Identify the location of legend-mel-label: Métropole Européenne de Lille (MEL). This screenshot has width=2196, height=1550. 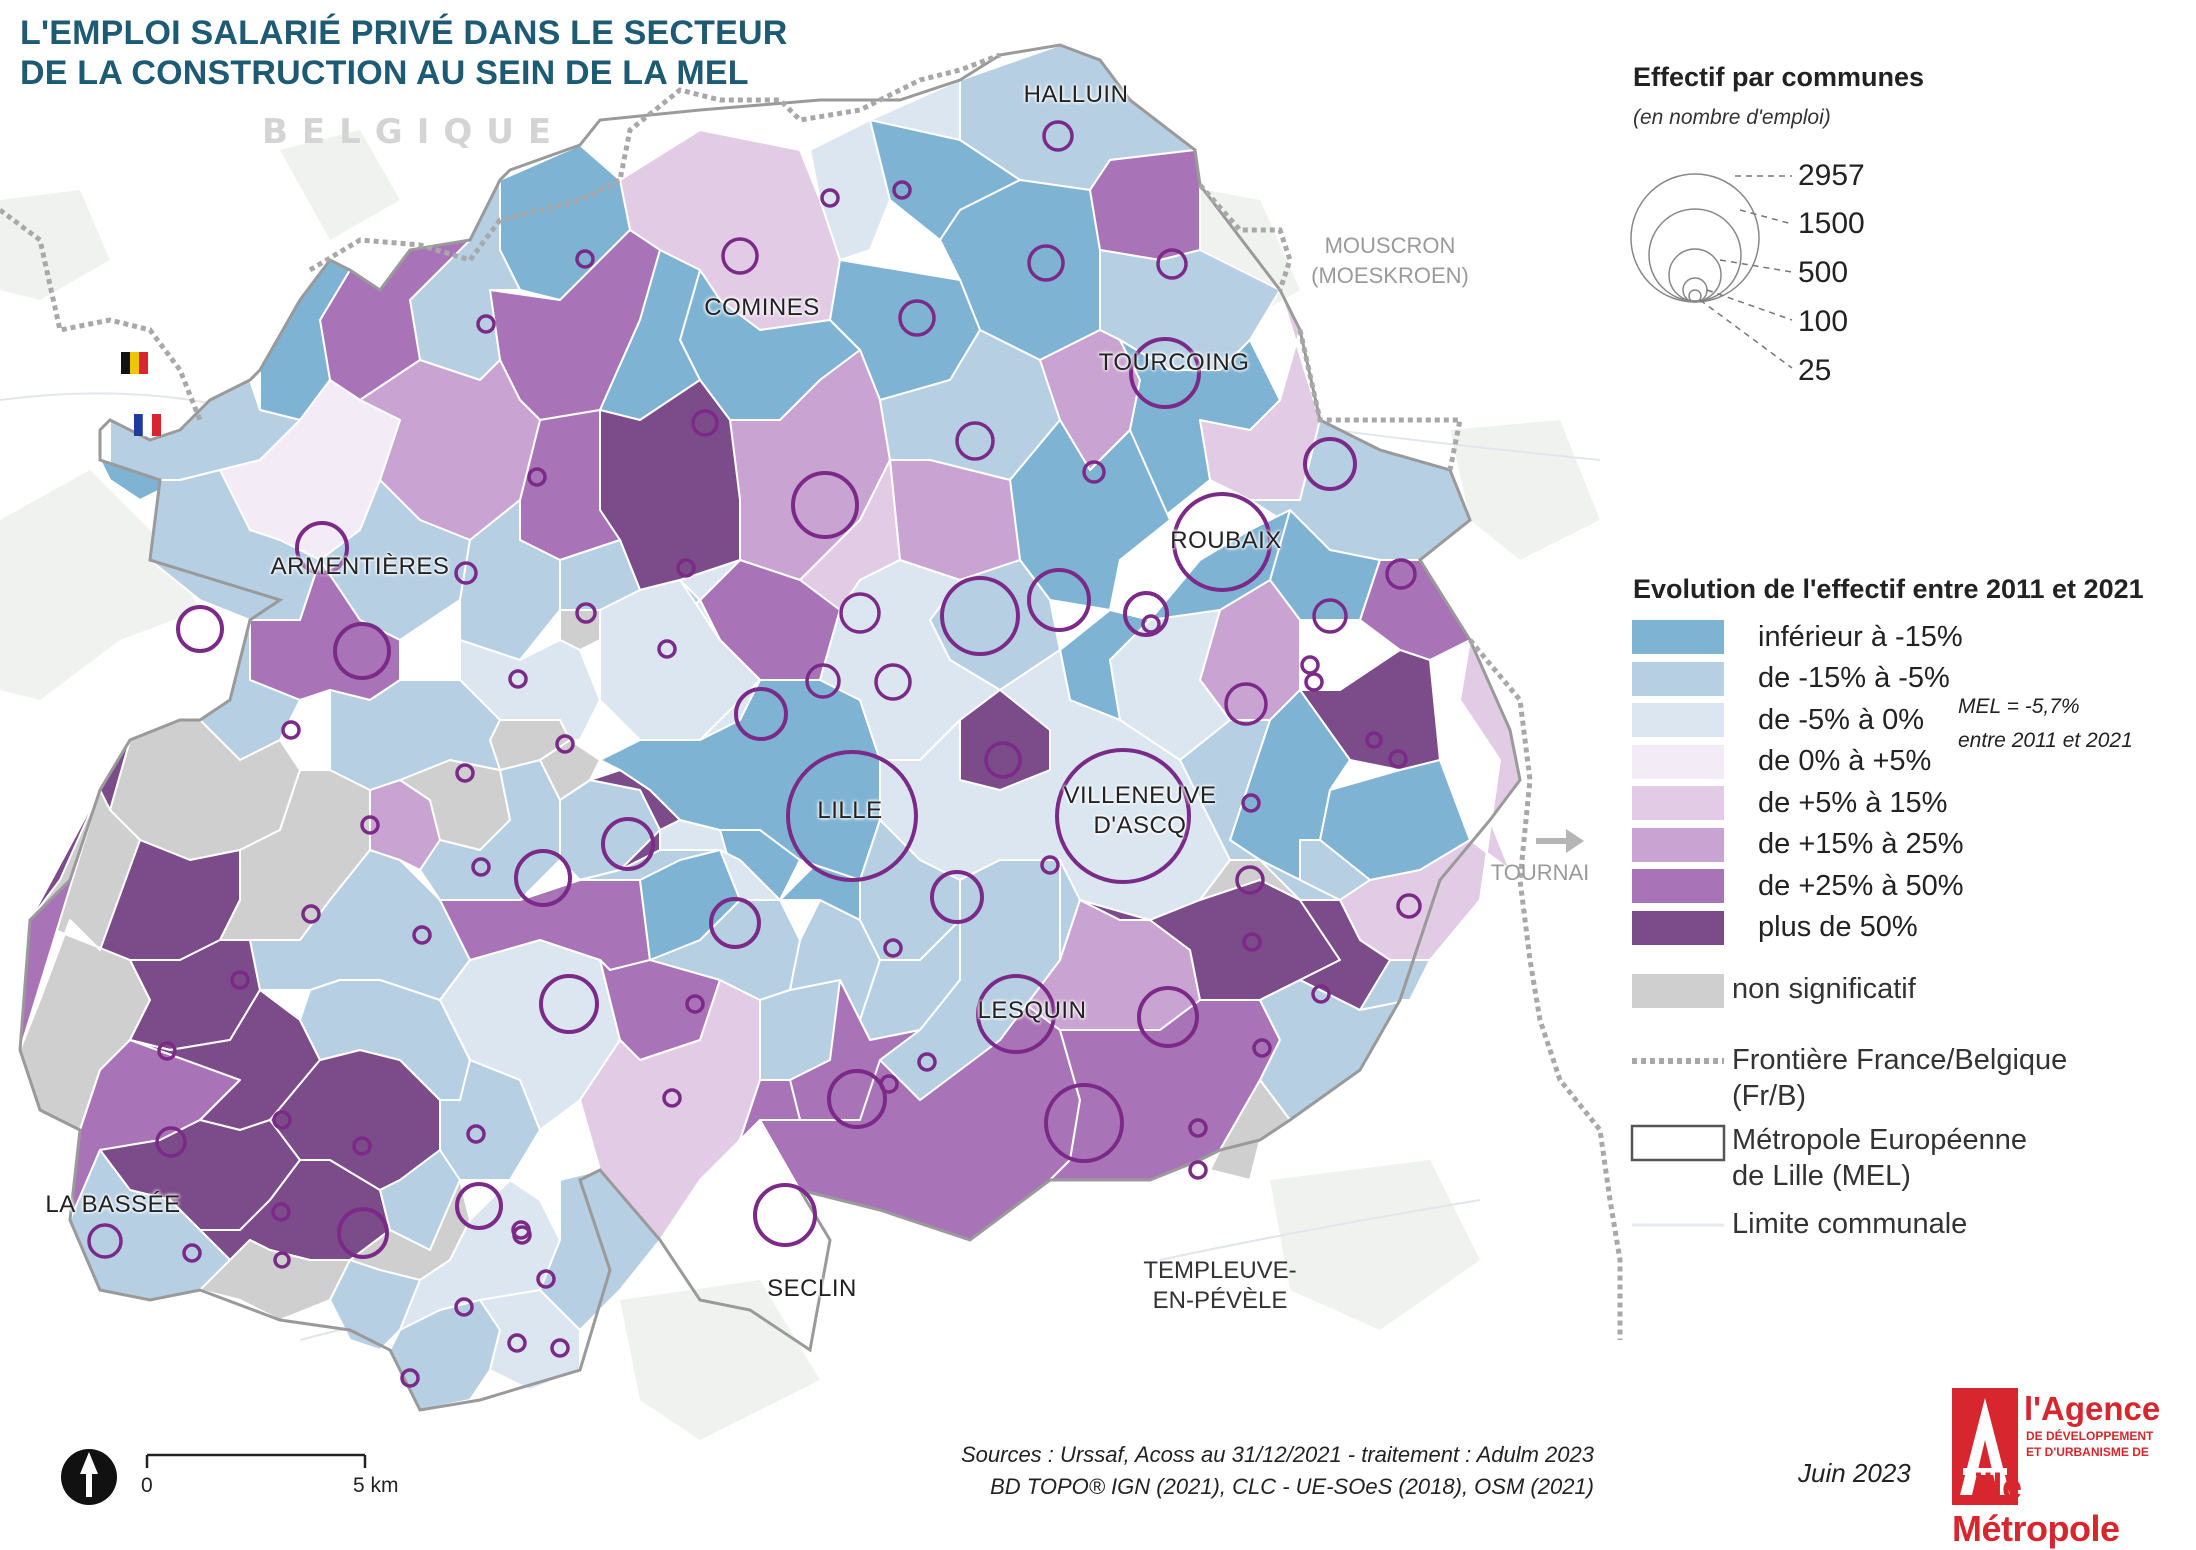
(1879, 1158).